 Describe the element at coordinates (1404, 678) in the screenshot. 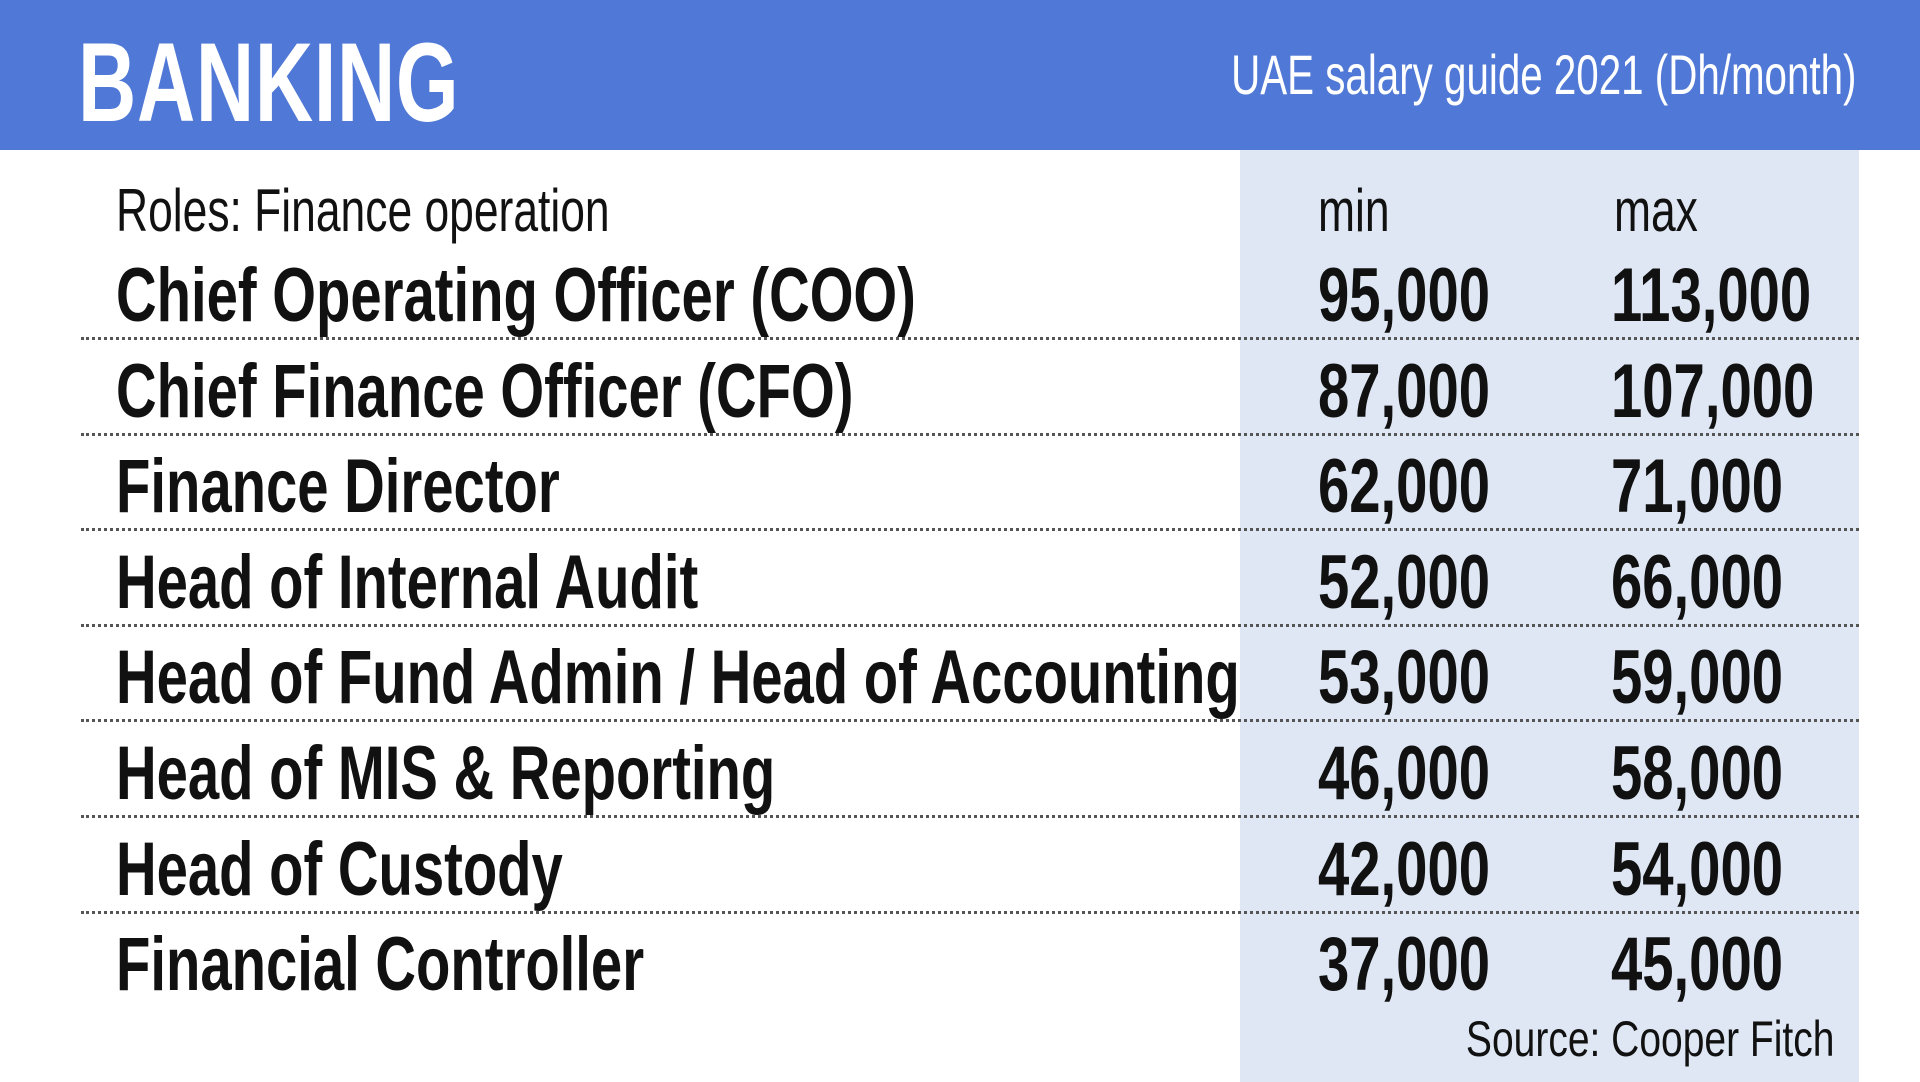

I see `min-salary-cell: 53,000` at that location.